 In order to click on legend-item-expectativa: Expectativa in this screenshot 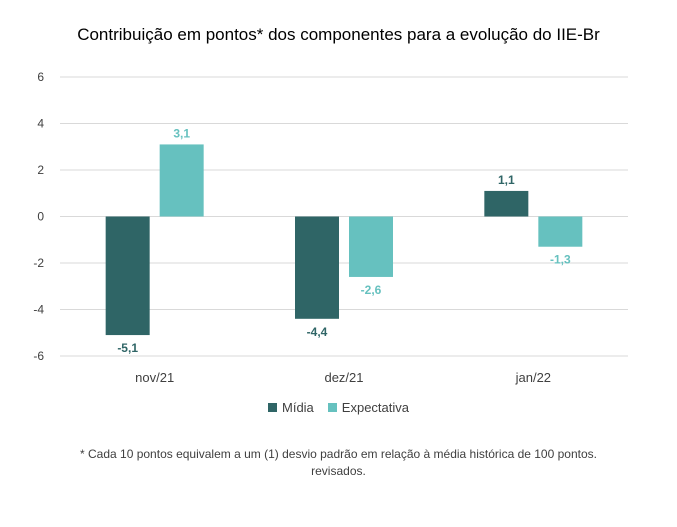, I will do `click(368, 407)`.